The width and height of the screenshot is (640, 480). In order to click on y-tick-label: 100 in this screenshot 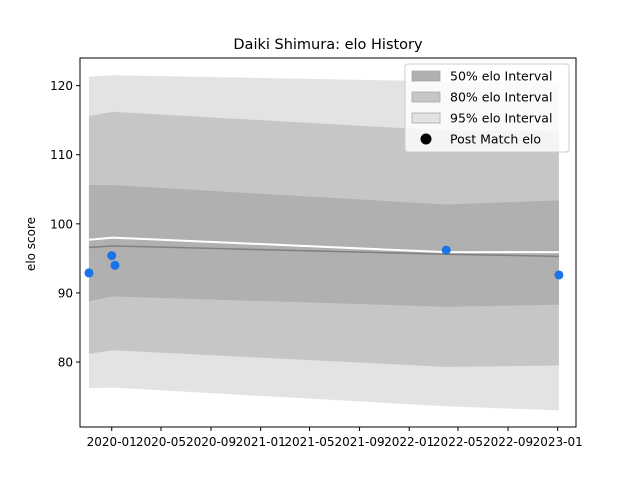, I will do `click(61, 224)`.